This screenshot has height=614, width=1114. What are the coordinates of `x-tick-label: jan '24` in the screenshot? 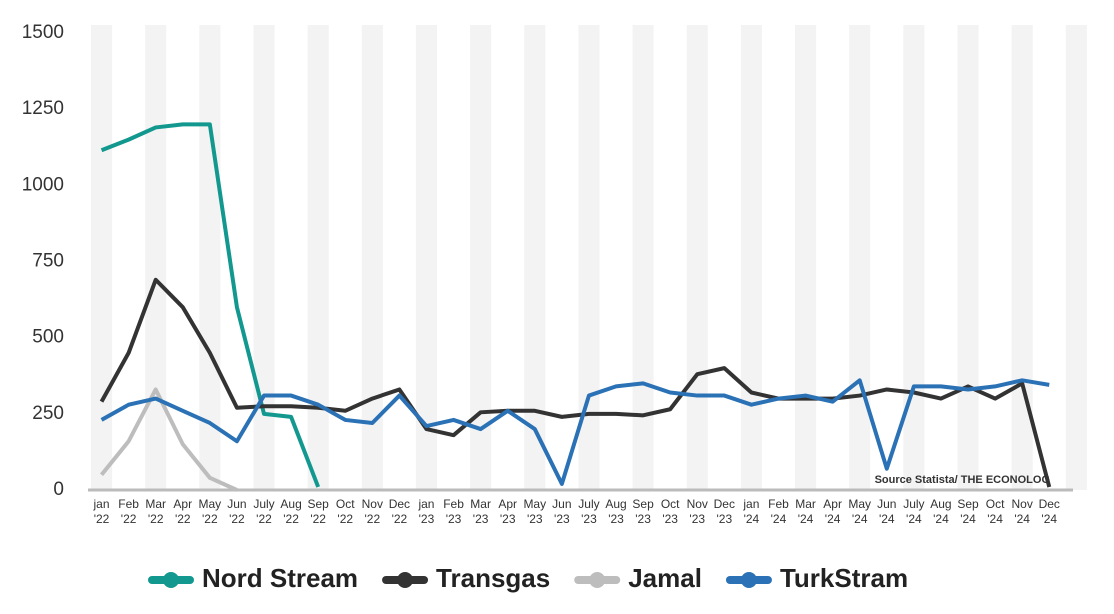 It's located at (751, 511).